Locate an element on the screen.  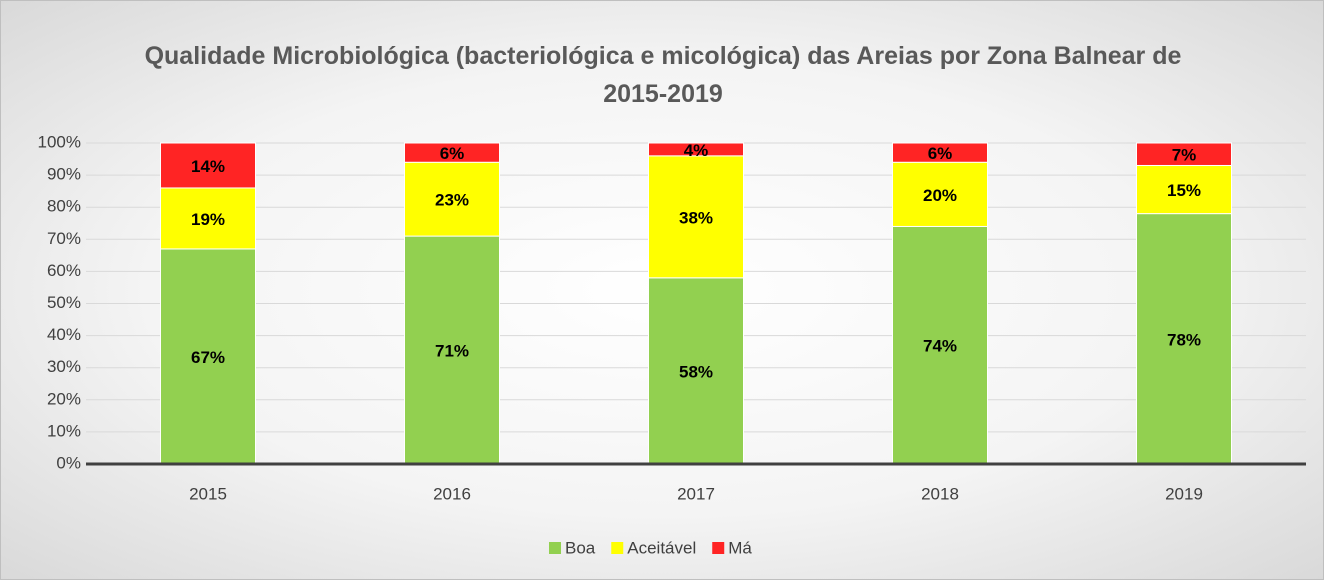
y-tick-label: 60% is located at coordinates (64, 270).